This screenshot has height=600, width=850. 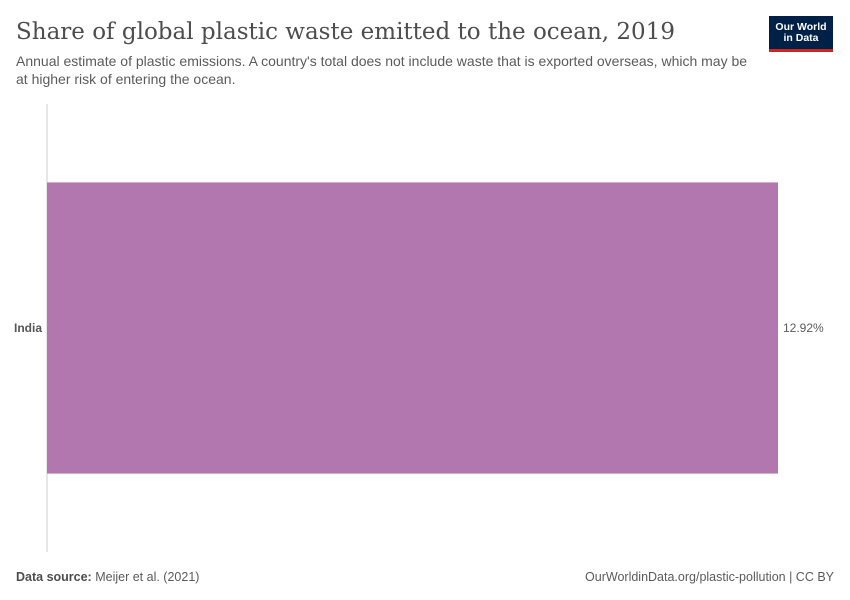 I want to click on category-label: India, so click(x=28, y=328).